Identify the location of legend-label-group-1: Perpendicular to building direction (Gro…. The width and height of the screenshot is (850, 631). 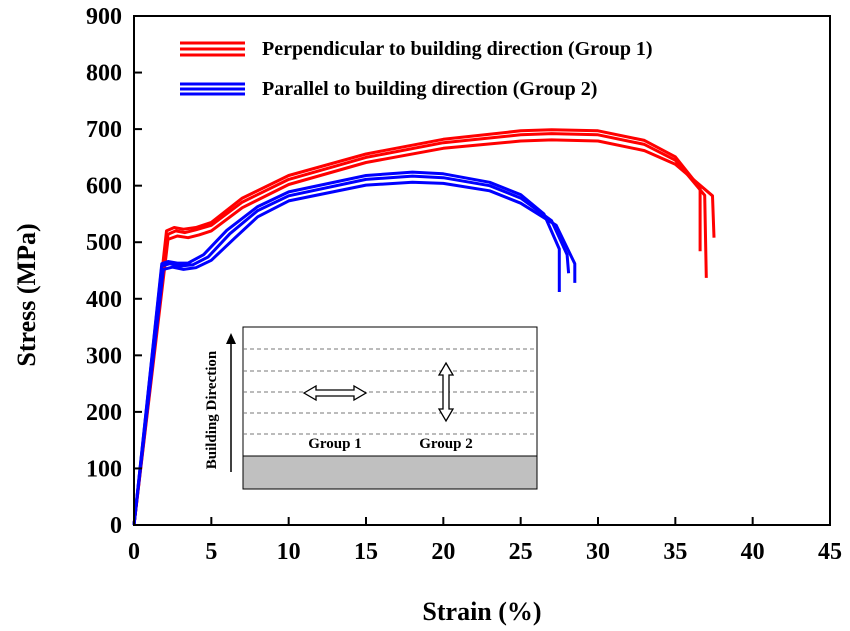
(457, 49).